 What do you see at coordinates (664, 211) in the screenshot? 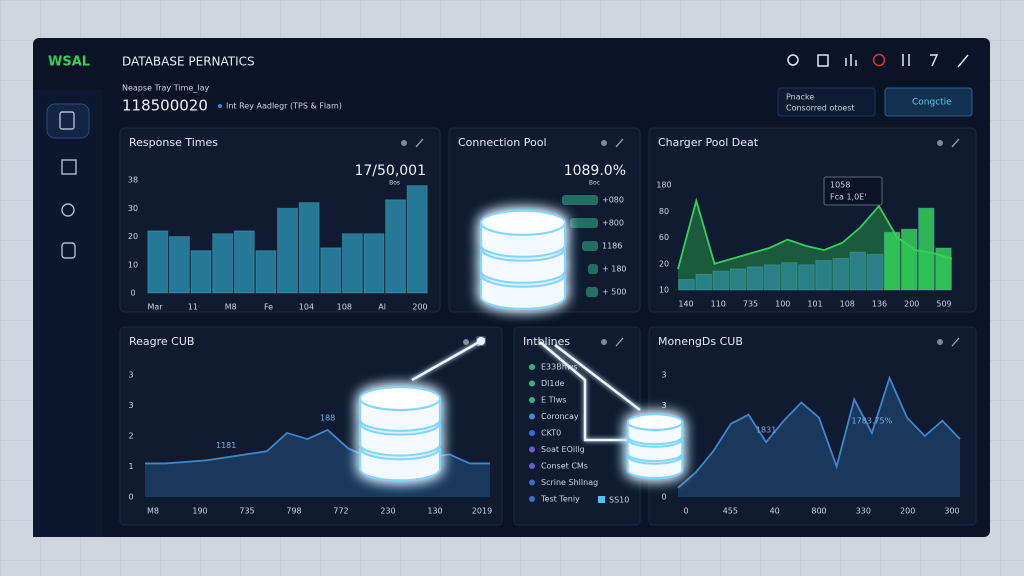
I see `y-tick-label: 80` at bounding box center [664, 211].